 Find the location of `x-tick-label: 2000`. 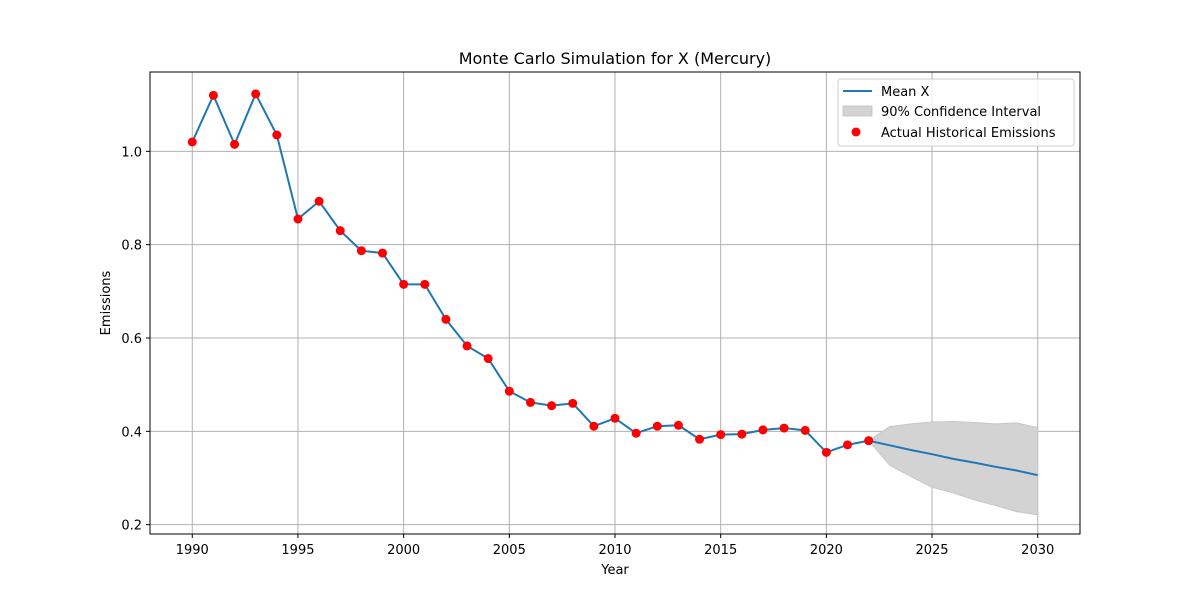

x-tick-label: 2000 is located at coordinates (403, 550).